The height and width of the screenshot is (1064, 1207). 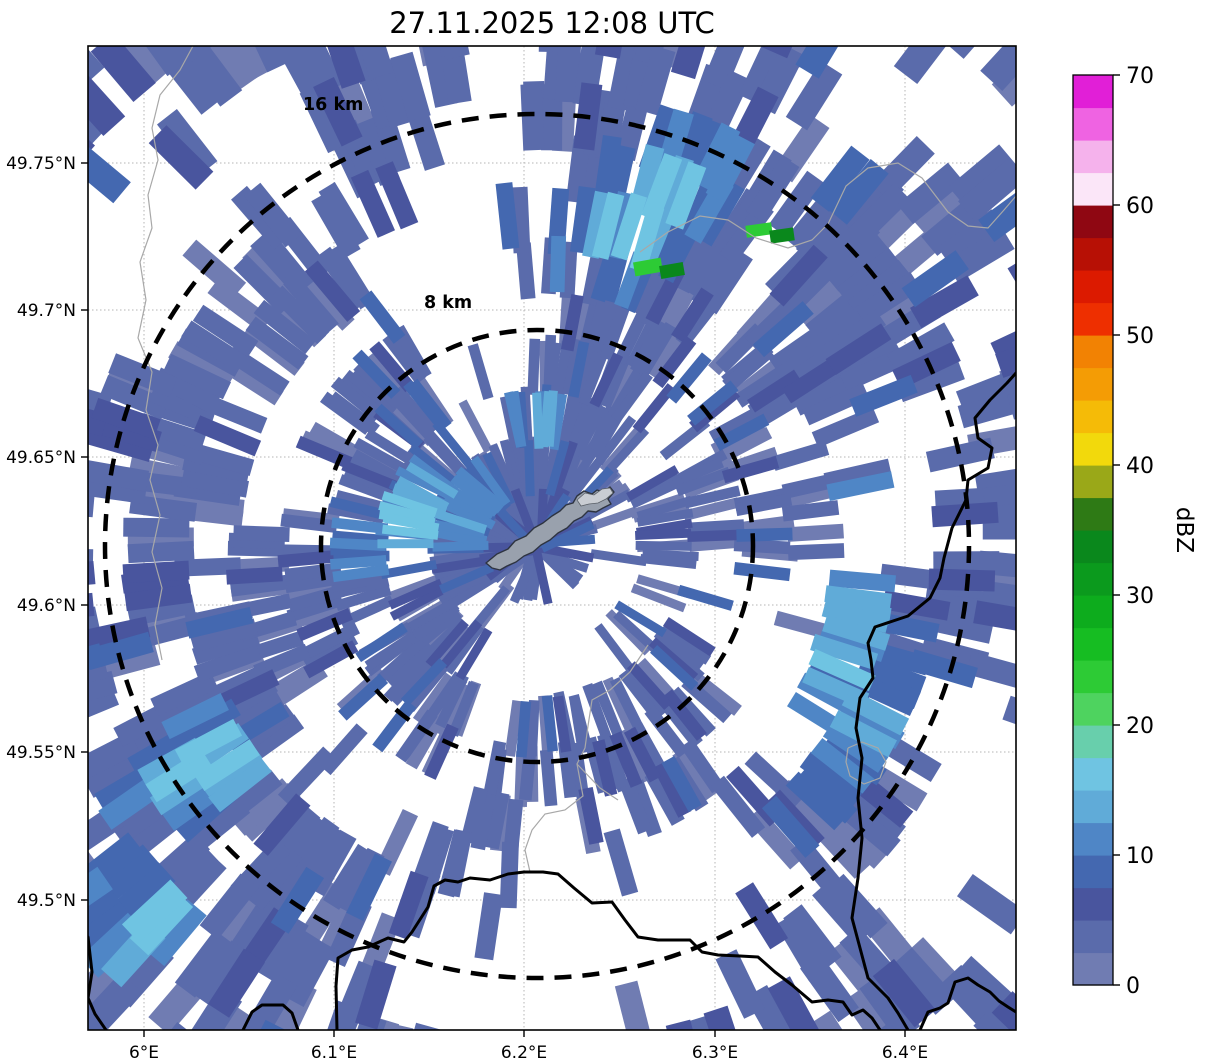 What do you see at coordinates (552, 23) in the screenshot?
I see `plot-title: 27.11.2025 12:08 UTC` at bounding box center [552, 23].